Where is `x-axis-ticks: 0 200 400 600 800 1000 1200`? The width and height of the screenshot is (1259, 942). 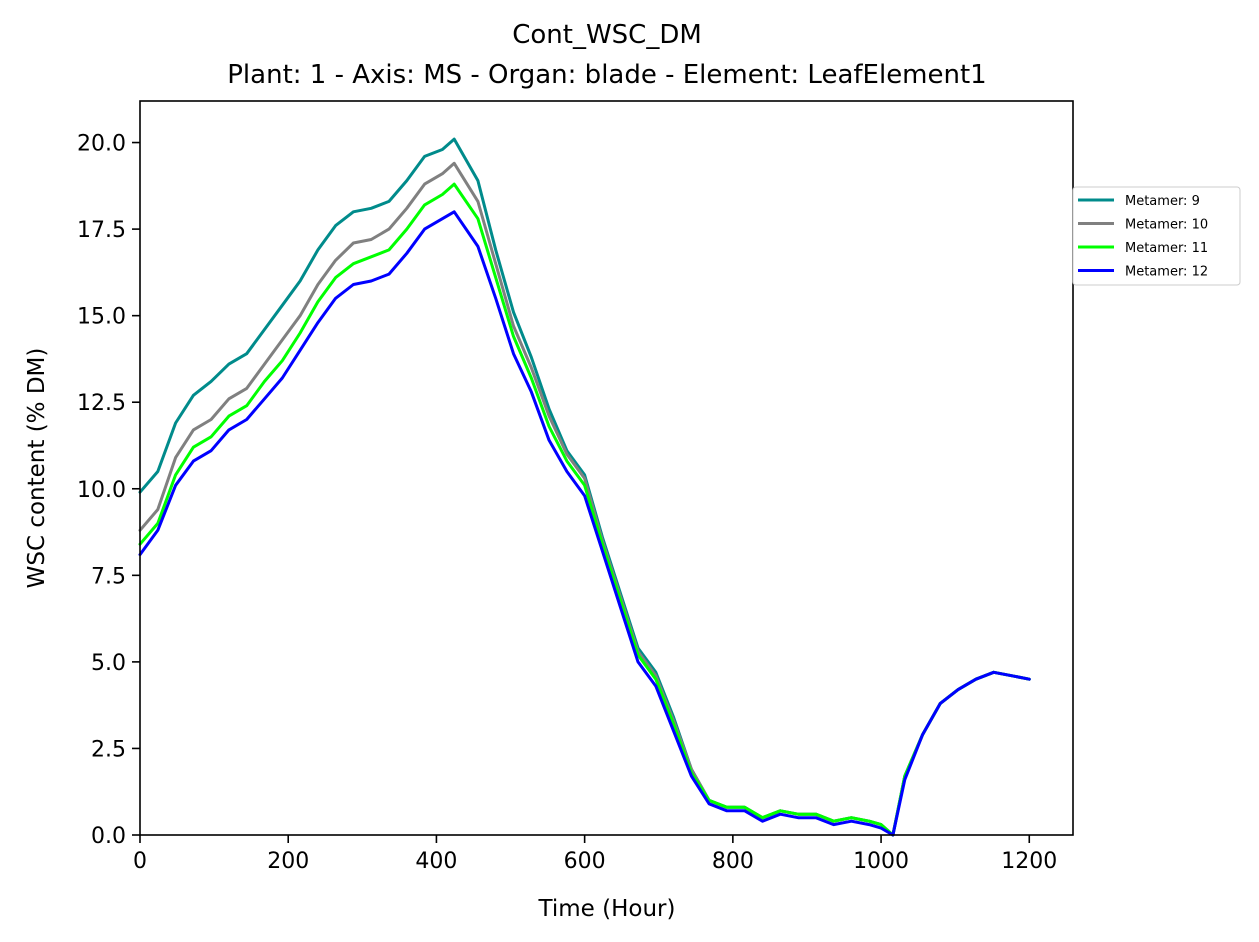 x-axis-ticks: 0 200 400 600 800 1000 1200 is located at coordinates (595, 854).